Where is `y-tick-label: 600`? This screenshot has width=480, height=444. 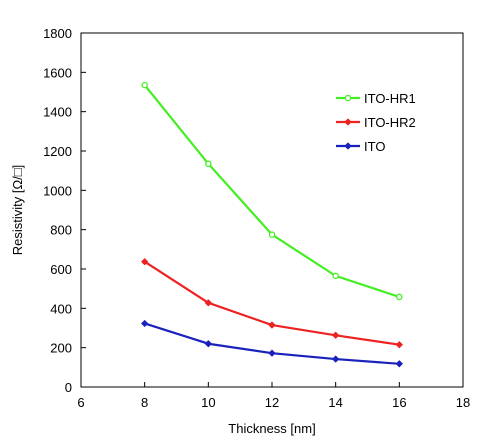 y-tick-label: 600 is located at coordinates (61, 269).